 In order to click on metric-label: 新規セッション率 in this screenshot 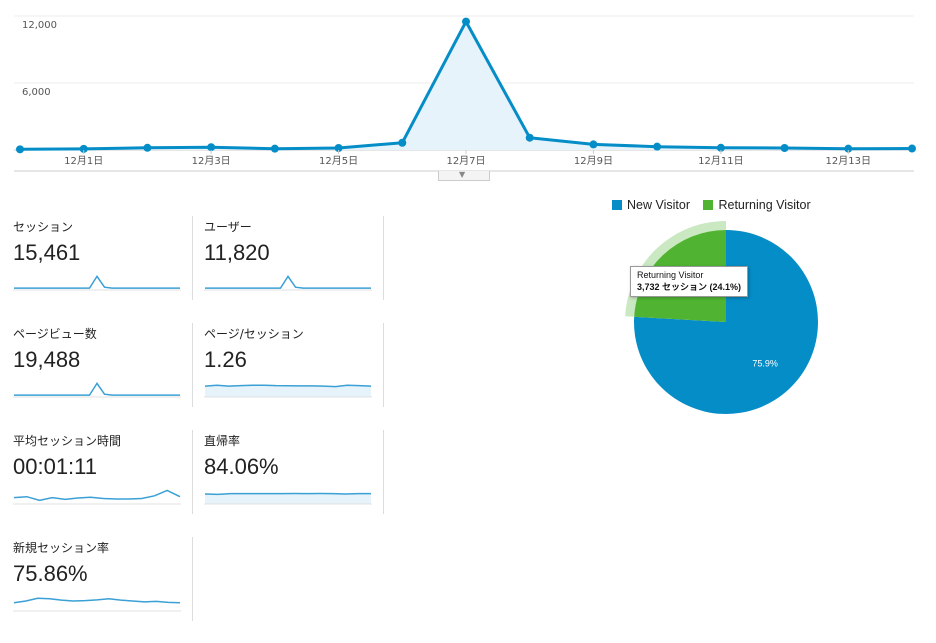, I will do `click(61, 548)`.